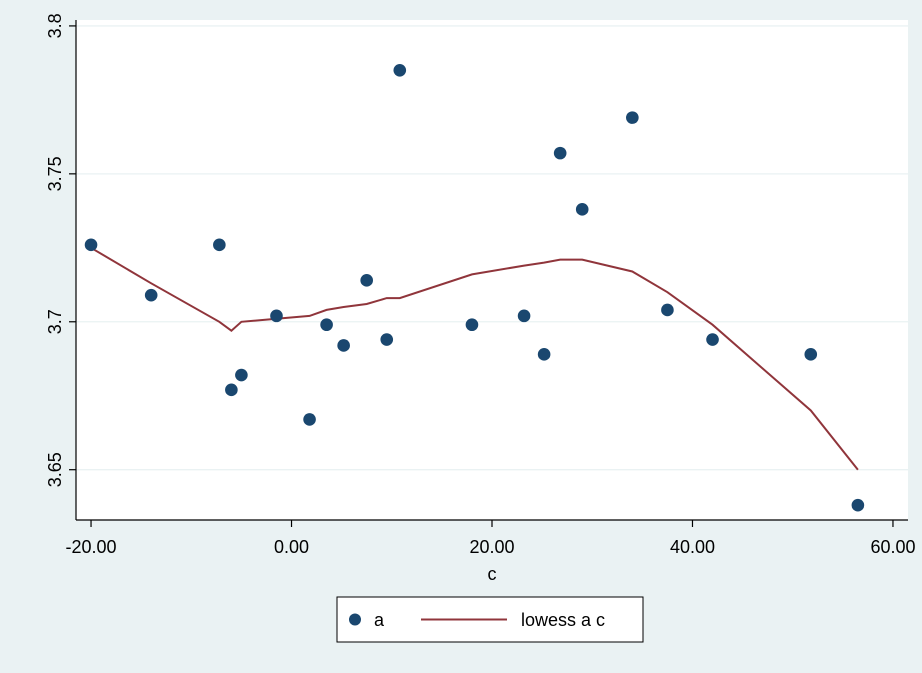  What do you see at coordinates (492, 574) in the screenshot?
I see `x-axis-title: c` at bounding box center [492, 574].